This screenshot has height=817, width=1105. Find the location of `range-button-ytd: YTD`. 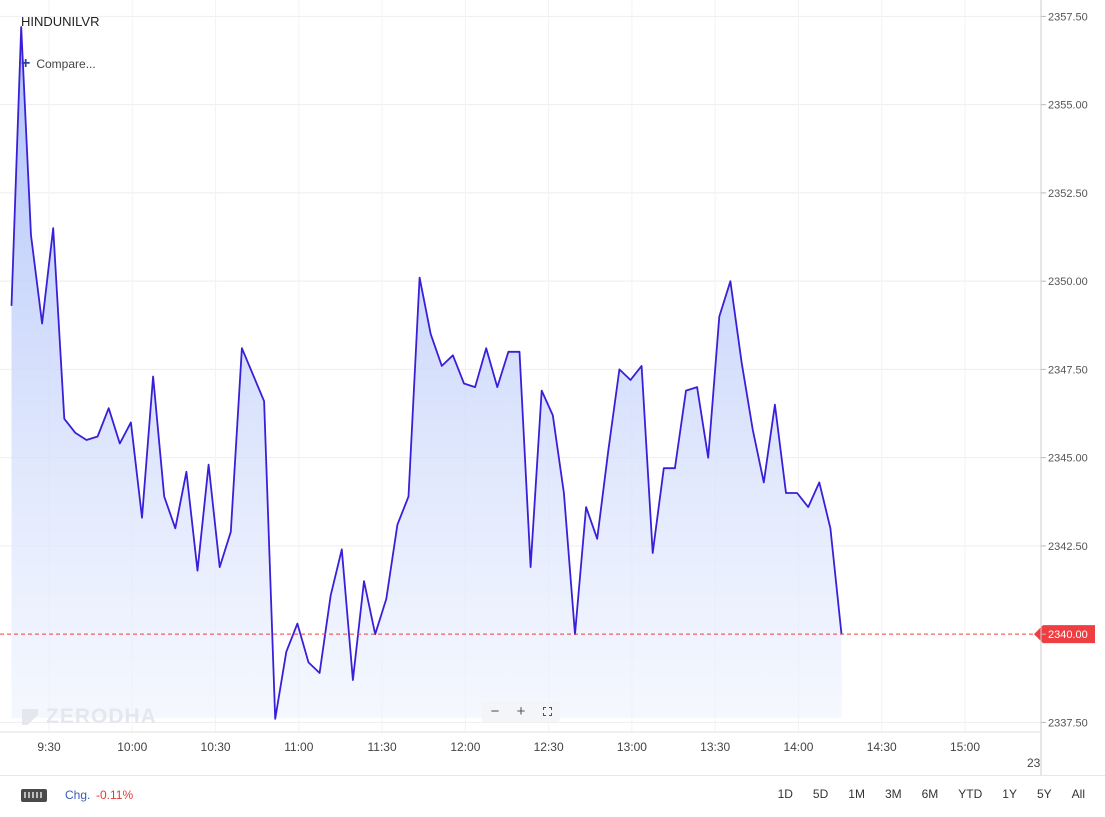

range-button-ytd: YTD is located at coordinates (970, 794).